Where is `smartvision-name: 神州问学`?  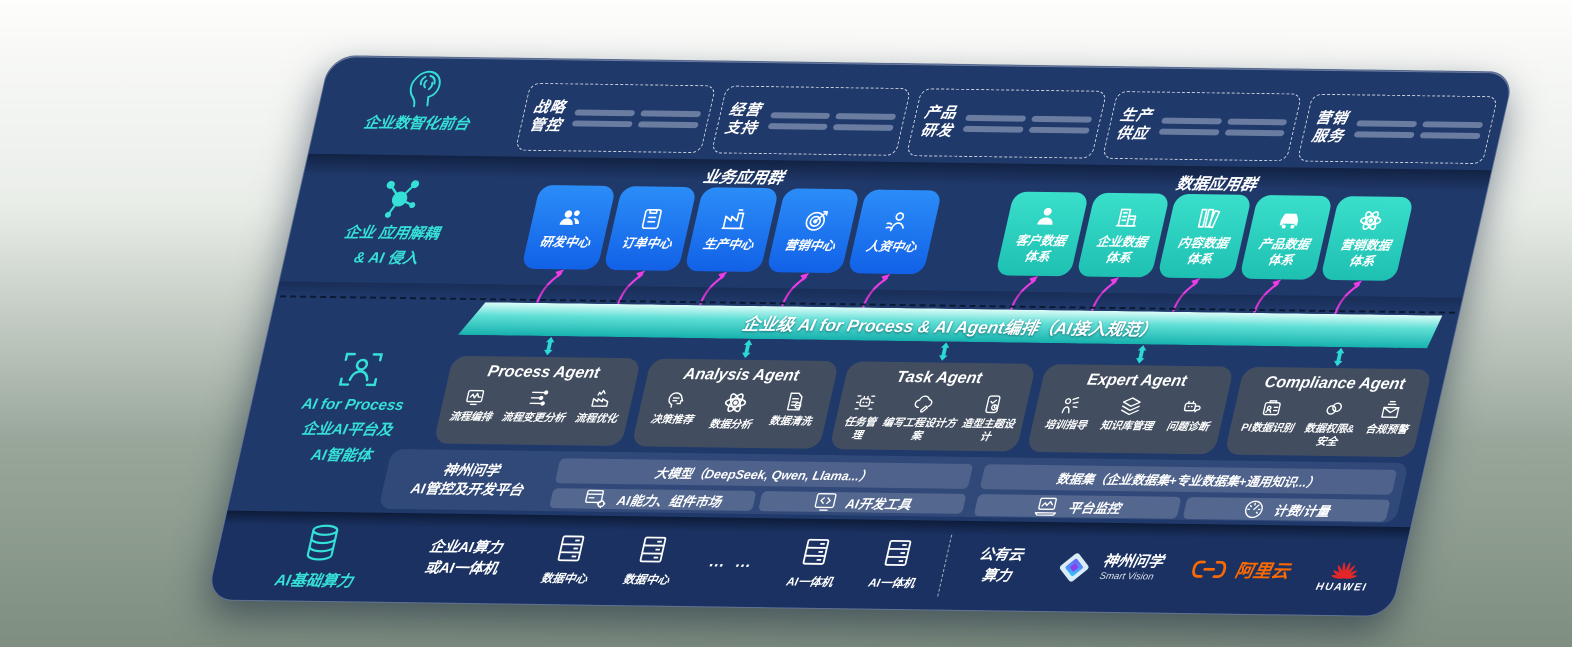
smartvision-name: 神州问学 is located at coordinates (1133, 561).